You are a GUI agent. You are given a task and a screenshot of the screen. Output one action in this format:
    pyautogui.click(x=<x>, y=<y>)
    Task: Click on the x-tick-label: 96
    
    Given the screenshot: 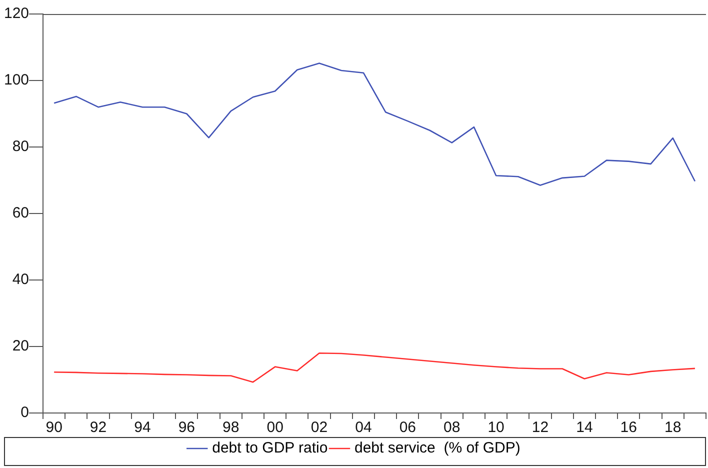 What is the action you would take?
    pyautogui.click(x=187, y=427)
    